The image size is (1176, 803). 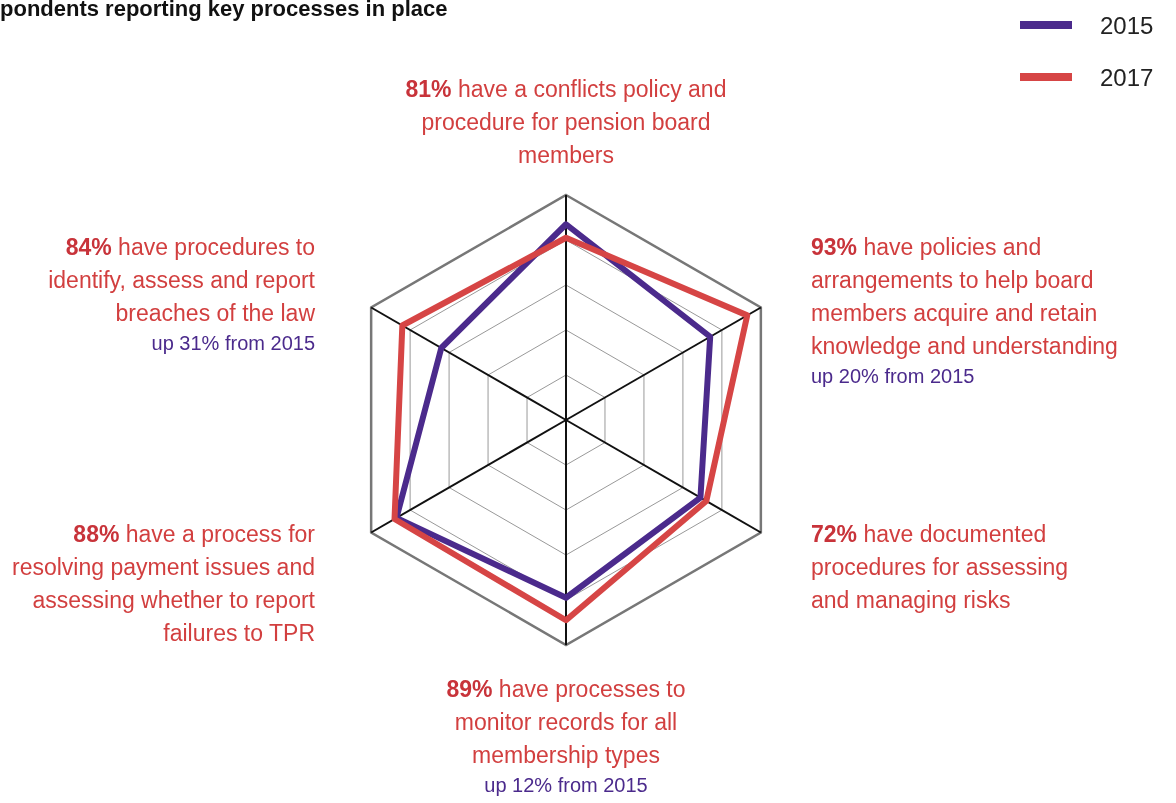 I want to click on spoke-label: 88% have a process for resolving payment issues and assessing whether to report failures to TPR, so click(x=164, y=583).